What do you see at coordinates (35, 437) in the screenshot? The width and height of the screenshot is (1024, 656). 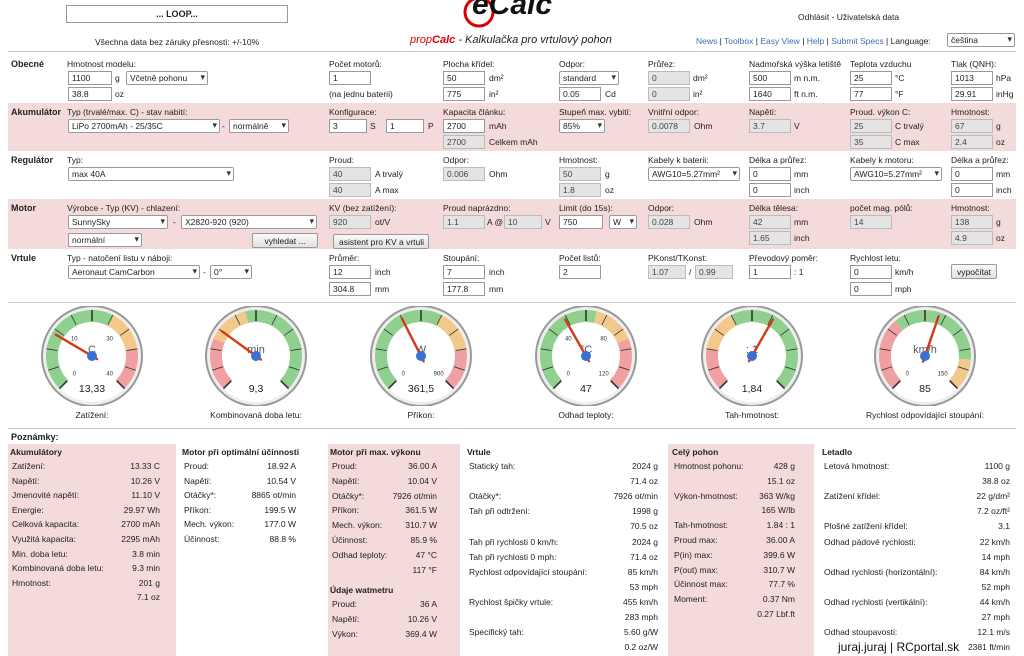 I see `notes-title: Poznámky:` at bounding box center [35, 437].